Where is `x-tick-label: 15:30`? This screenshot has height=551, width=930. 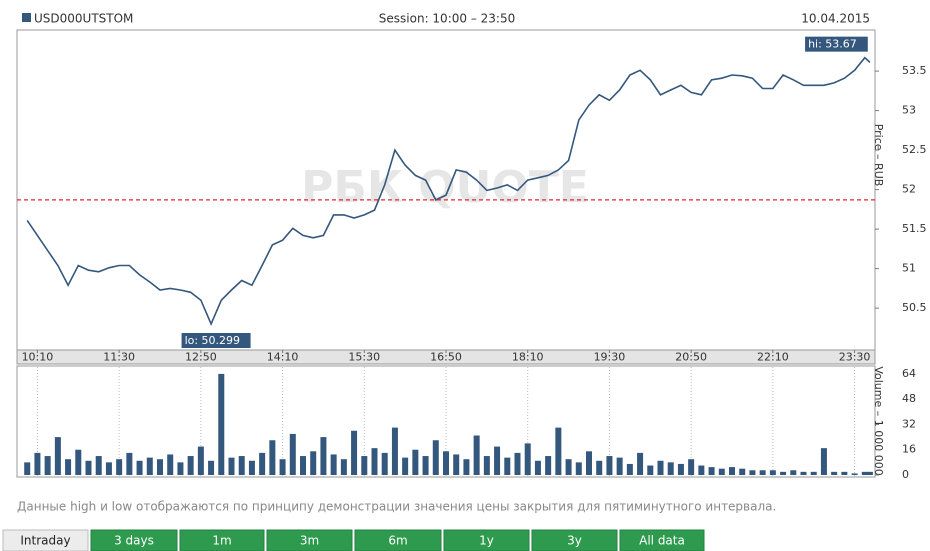
x-tick-label: 15:30 is located at coordinates (364, 357).